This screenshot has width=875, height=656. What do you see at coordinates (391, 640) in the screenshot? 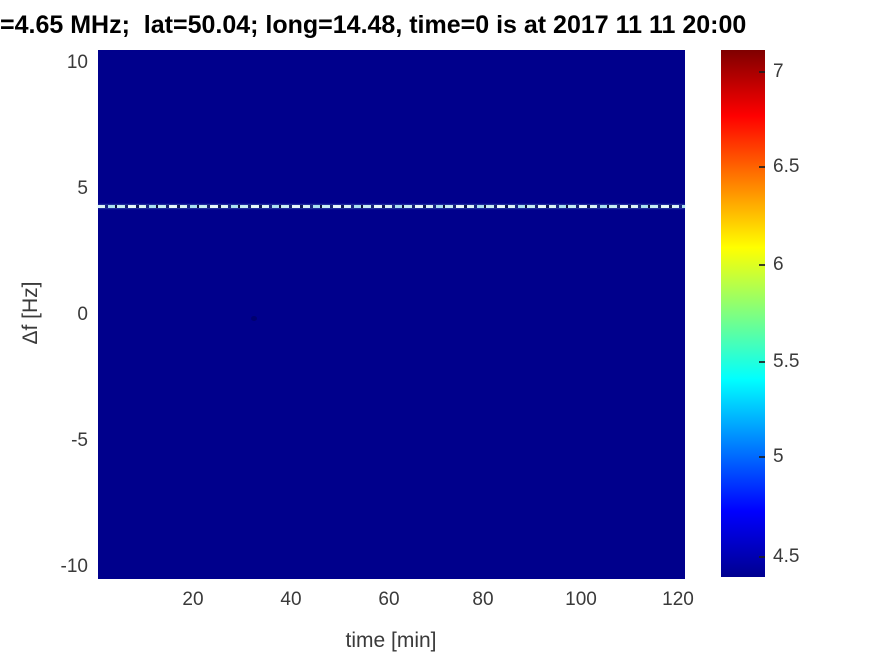
I see `x-axis-label: time [min]` at bounding box center [391, 640].